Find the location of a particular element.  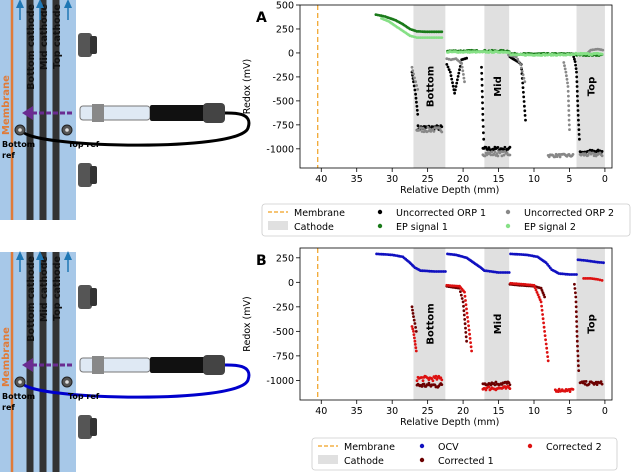

y-tick-label: 0 is located at coordinates (291, 53).